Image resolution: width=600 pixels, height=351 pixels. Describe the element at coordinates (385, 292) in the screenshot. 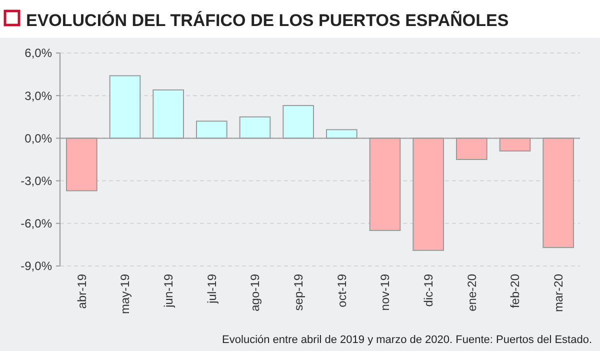

I see `x-tick-label: nov-19` at that location.